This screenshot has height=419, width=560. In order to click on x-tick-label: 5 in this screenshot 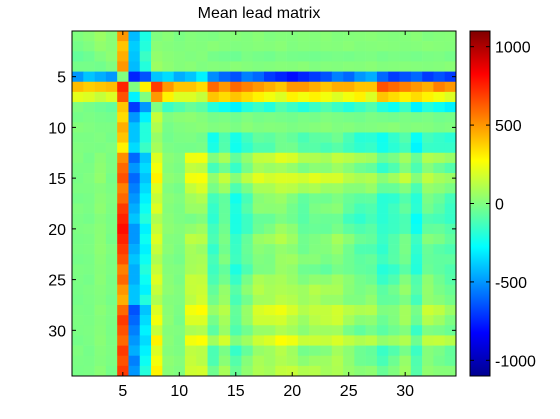, I will do `click(122, 391)`.